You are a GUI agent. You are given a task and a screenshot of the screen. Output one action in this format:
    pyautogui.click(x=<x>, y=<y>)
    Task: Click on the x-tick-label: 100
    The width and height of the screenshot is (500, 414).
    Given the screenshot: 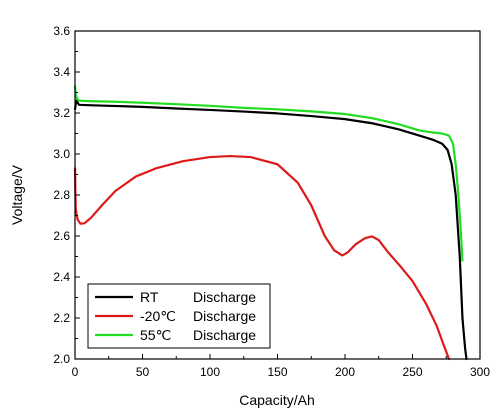 What is the action you would take?
    pyautogui.click(x=210, y=372)
    